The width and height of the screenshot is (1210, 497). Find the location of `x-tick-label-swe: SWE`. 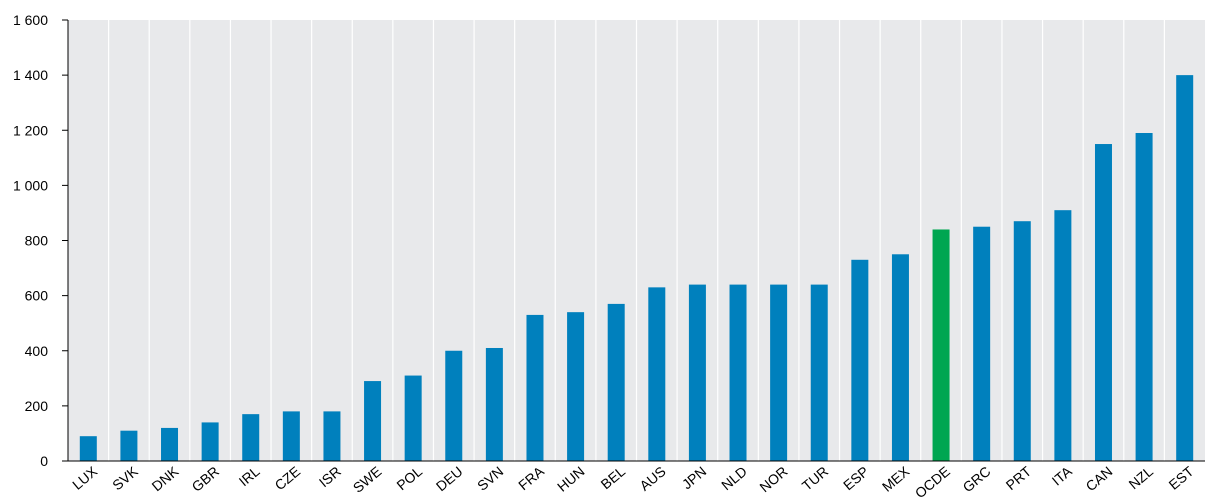

x-tick-label-swe: SWE is located at coordinates (367, 479).